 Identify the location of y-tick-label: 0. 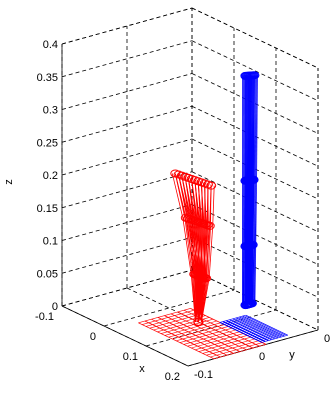
(262, 357).